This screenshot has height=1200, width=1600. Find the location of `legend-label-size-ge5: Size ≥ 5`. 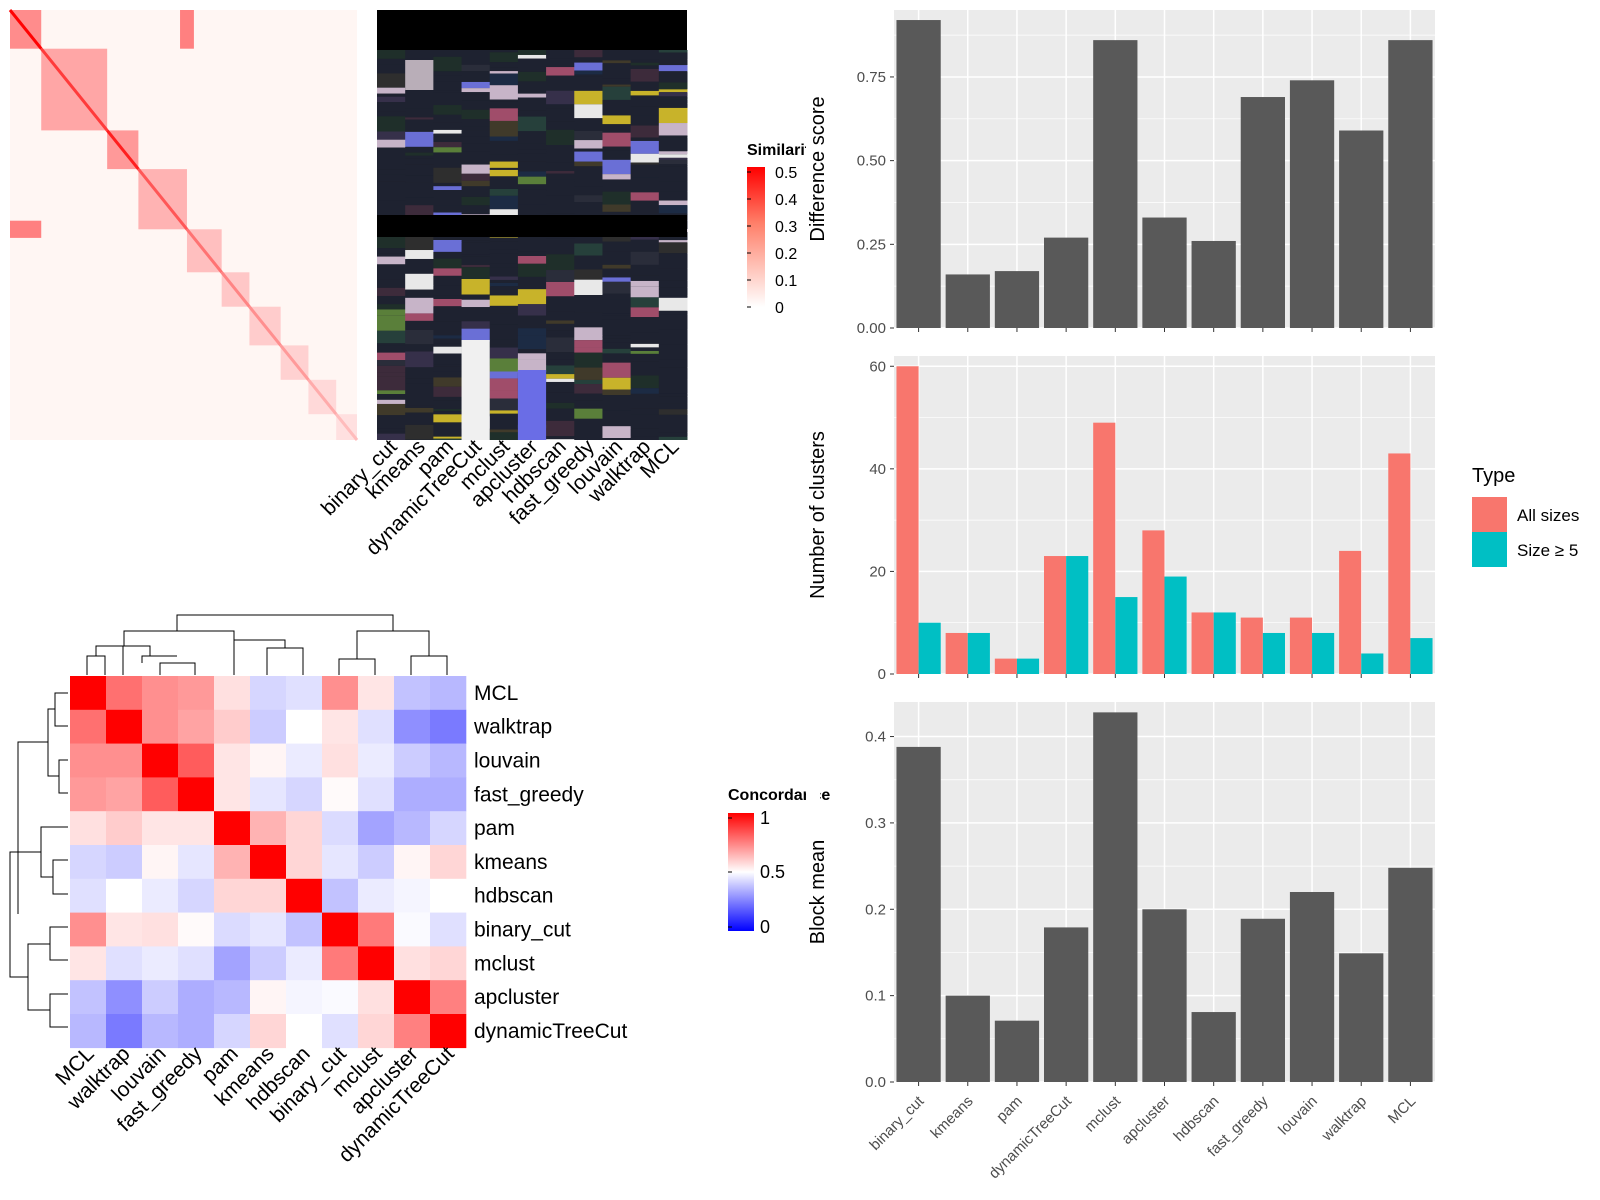

legend-label-size-ge5: Size ≥ 5 is located at coordinates (1547, 550).